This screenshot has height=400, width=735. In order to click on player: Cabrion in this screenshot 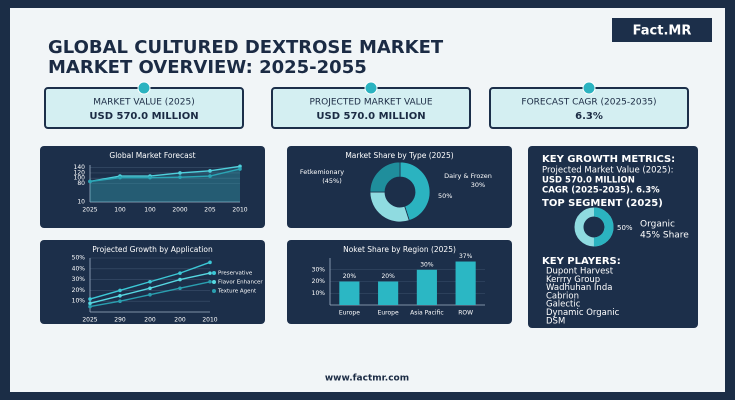, I will do `click(562, 296)`.